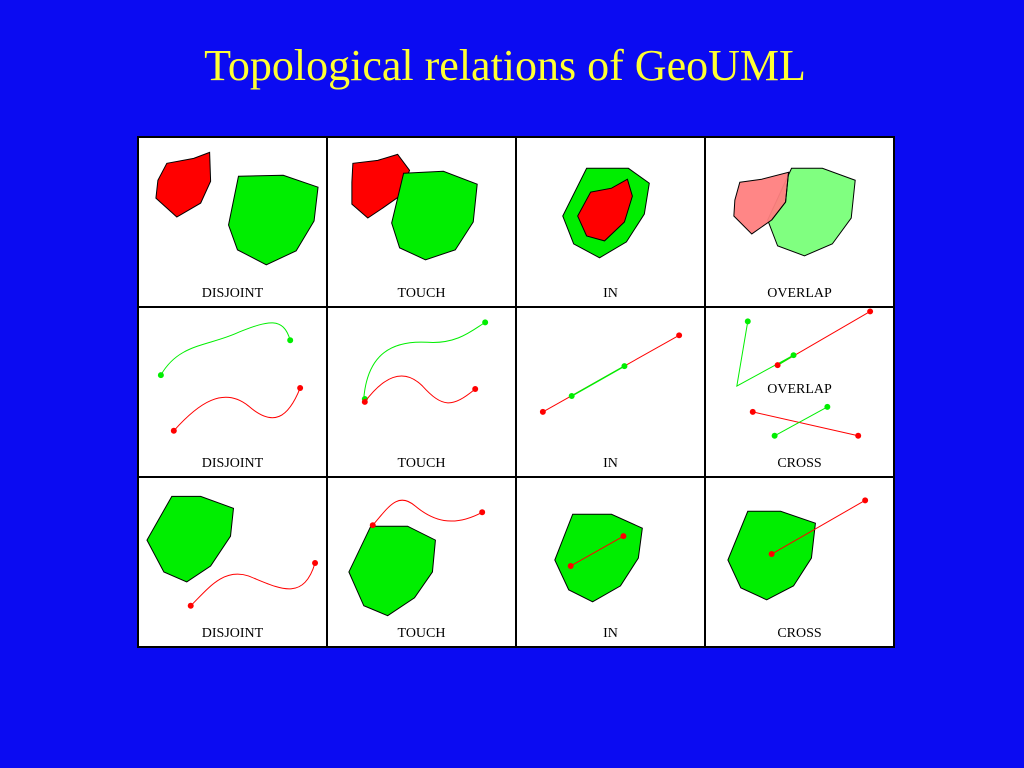  I want to click on cell-line-region-touch: TOUCH, so click(421, 562).